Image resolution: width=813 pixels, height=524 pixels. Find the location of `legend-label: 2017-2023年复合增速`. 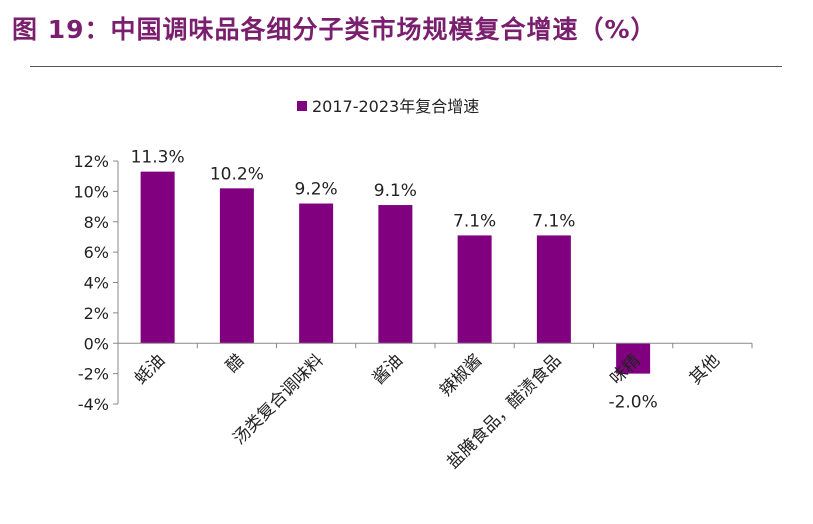

legend-label: 2017-2023年复合增速 is located at coordinates (395, 106).